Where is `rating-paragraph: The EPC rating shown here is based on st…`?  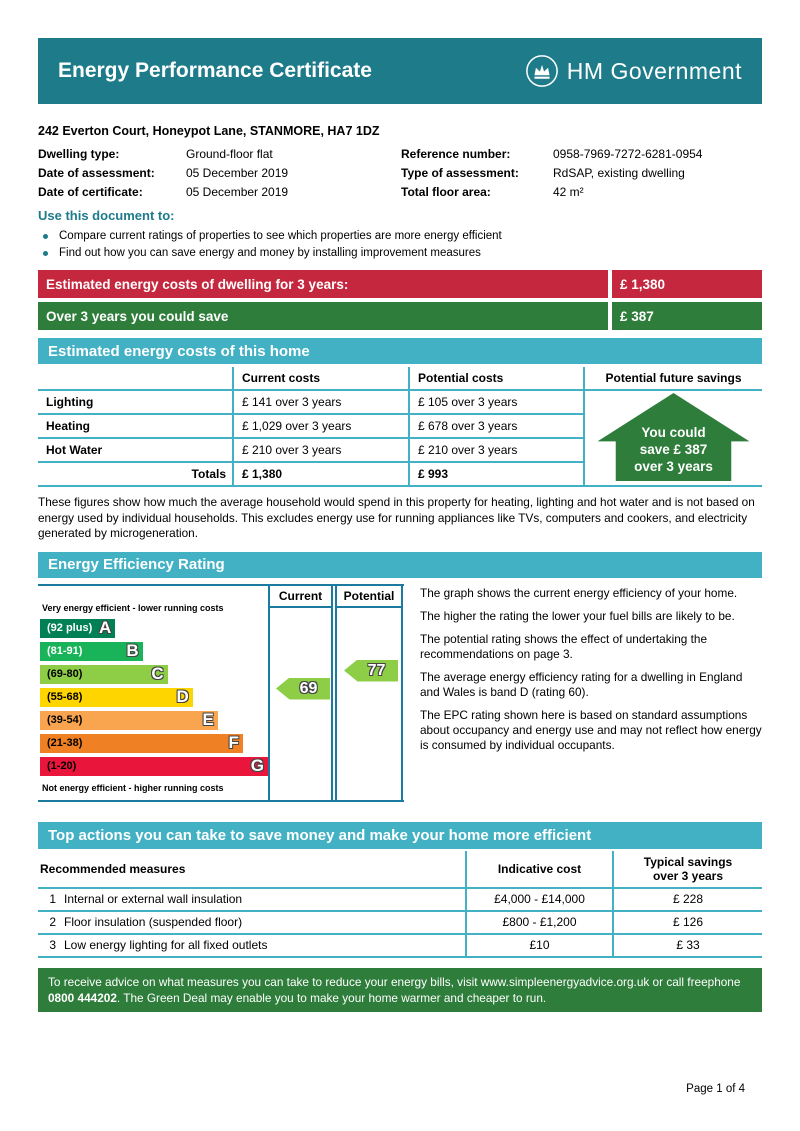
rating-paragraph: The EPC rating shown here is based on st… is located at coordinates (591, 729).